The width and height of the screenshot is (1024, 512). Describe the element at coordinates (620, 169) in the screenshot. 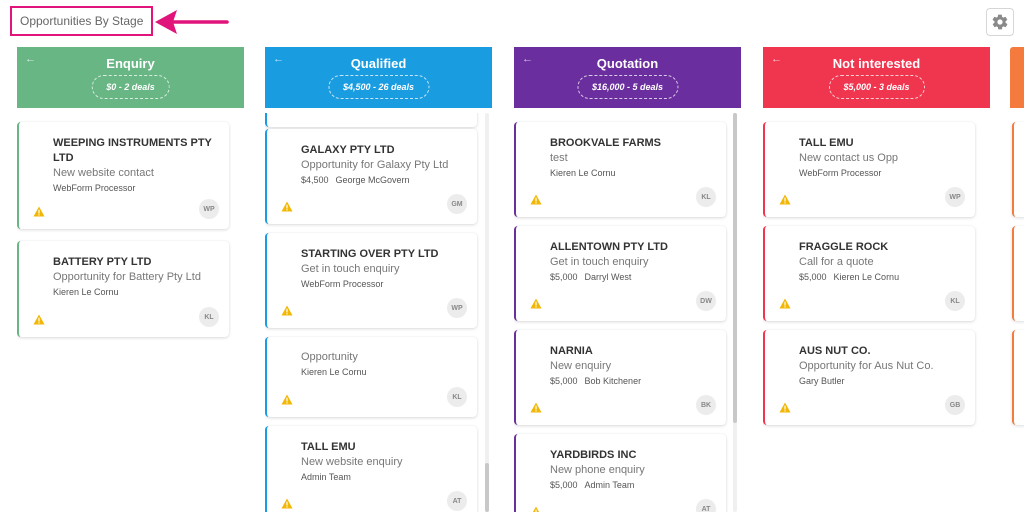

I see `opportunity-card: BROOKVALE FARMS test Kieren Le Cornu KL` at that location.